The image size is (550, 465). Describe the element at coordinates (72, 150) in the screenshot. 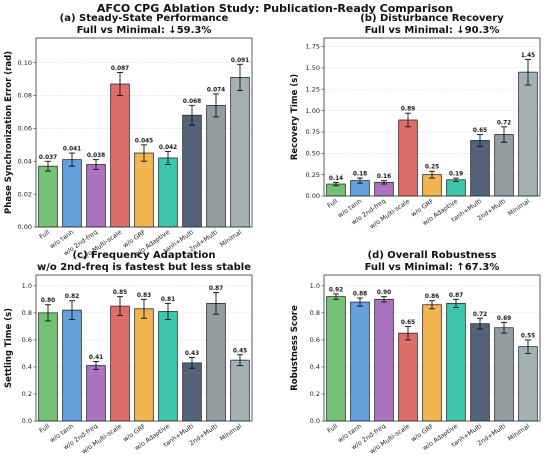

I see `data-label: 0.041` at that location.